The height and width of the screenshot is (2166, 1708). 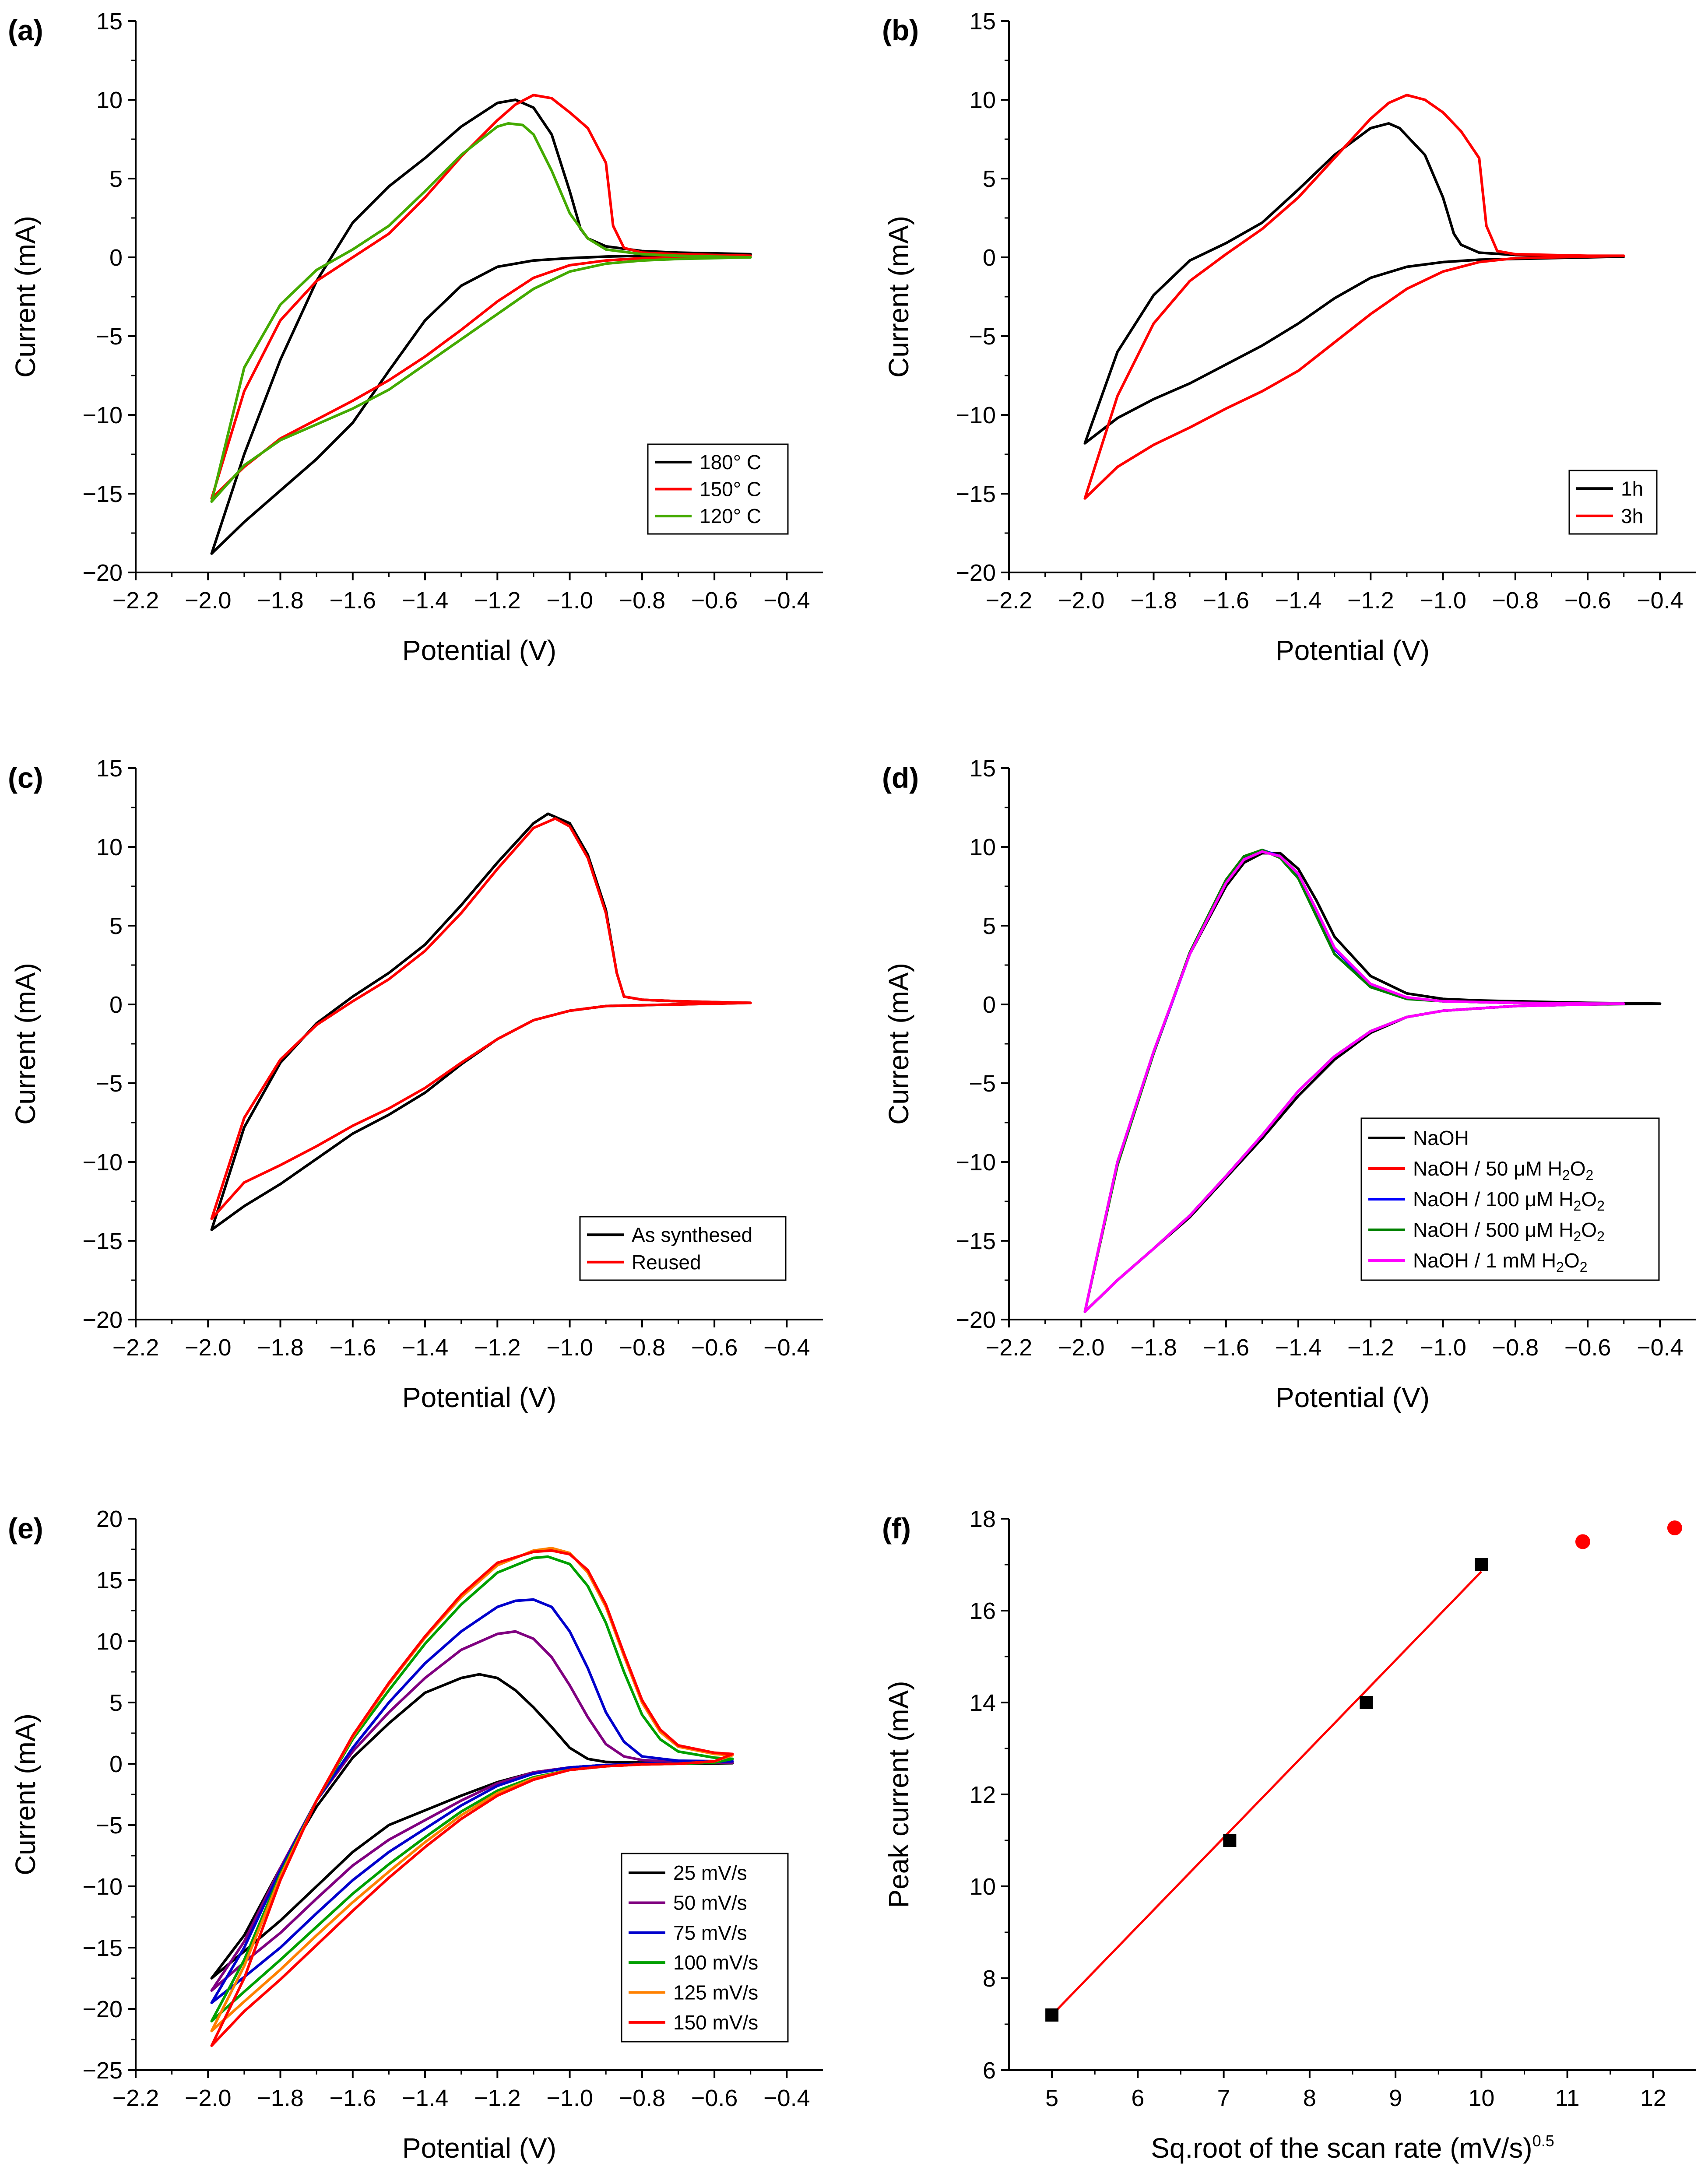 I want to click on panel-label: (c), so click(x=26, y=778).